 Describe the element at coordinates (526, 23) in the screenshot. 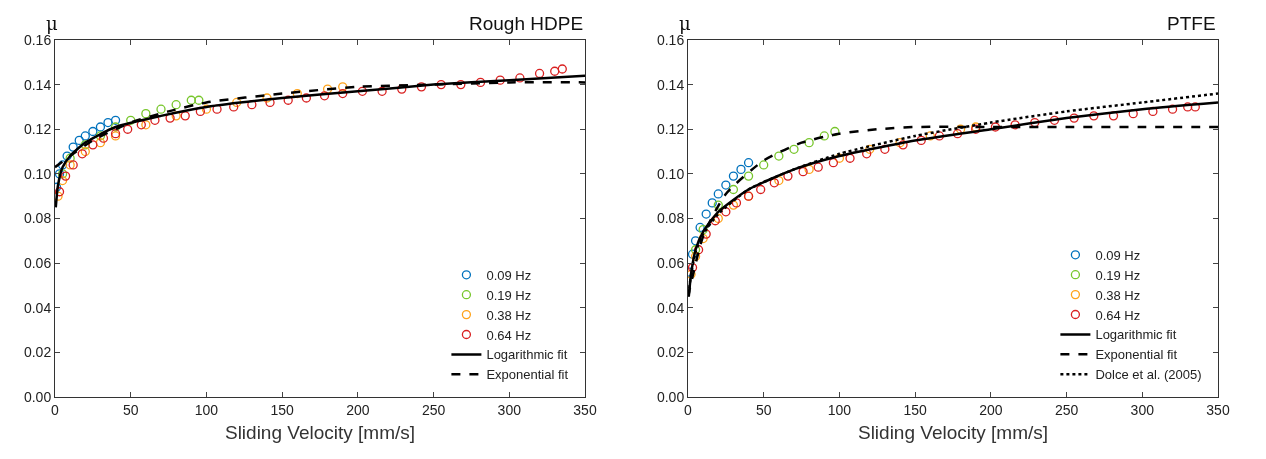

I see `chart-title: Rough HDPE` at that location.